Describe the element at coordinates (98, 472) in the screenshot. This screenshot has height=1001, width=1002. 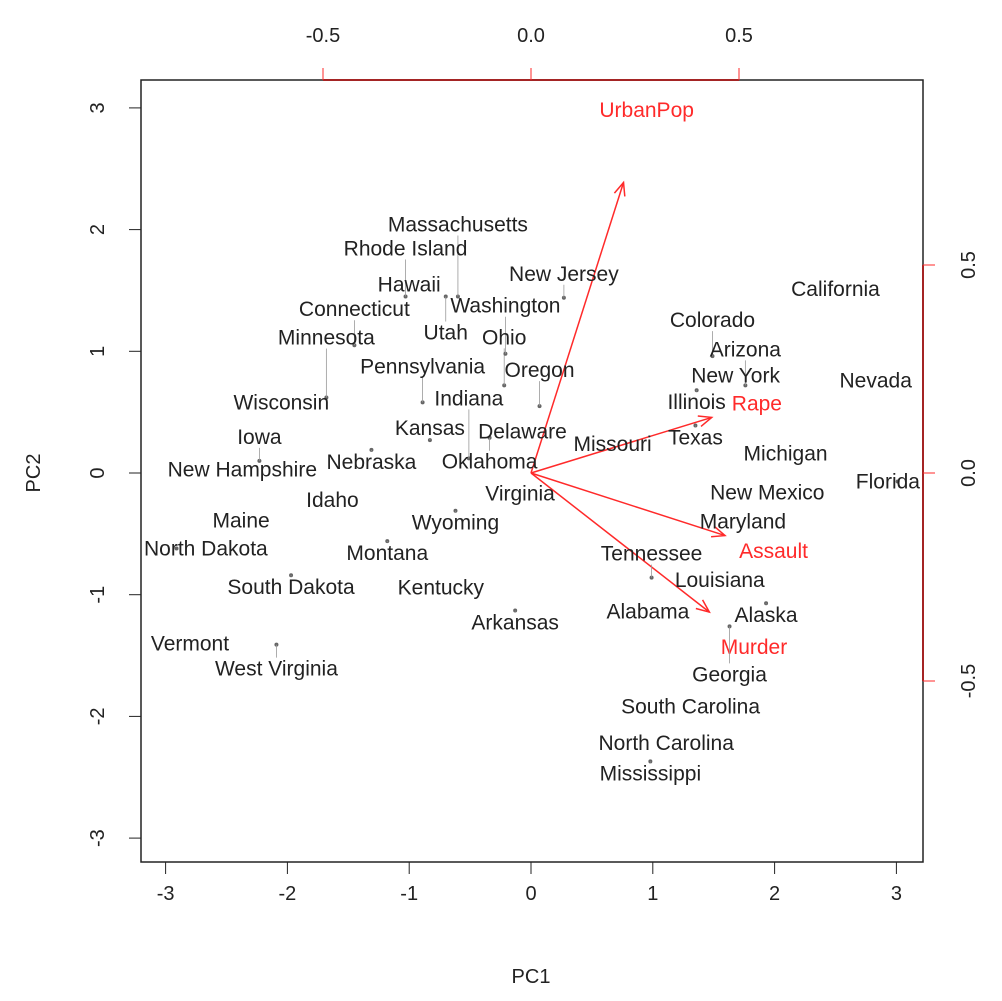
I see `y-tick-label: 0` at that location.